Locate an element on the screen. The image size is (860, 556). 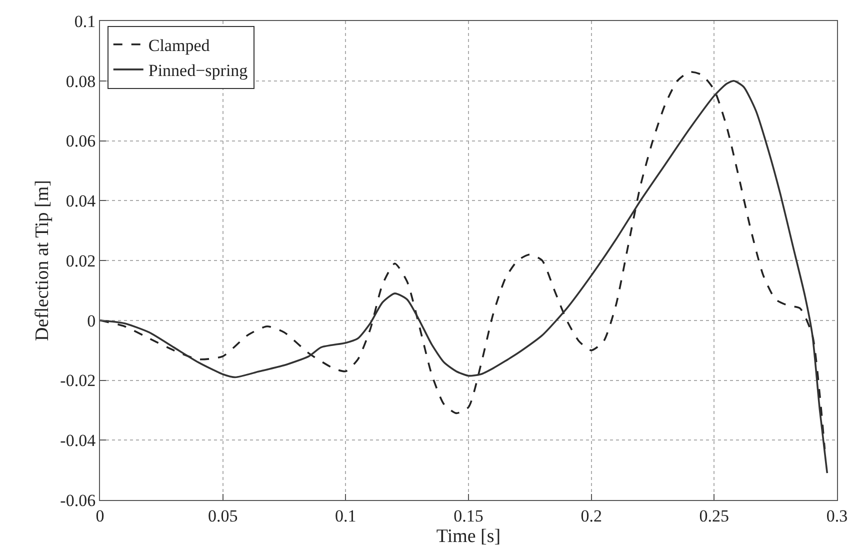
y-tick-label: 0.02 is located at coordinates (81, 260).